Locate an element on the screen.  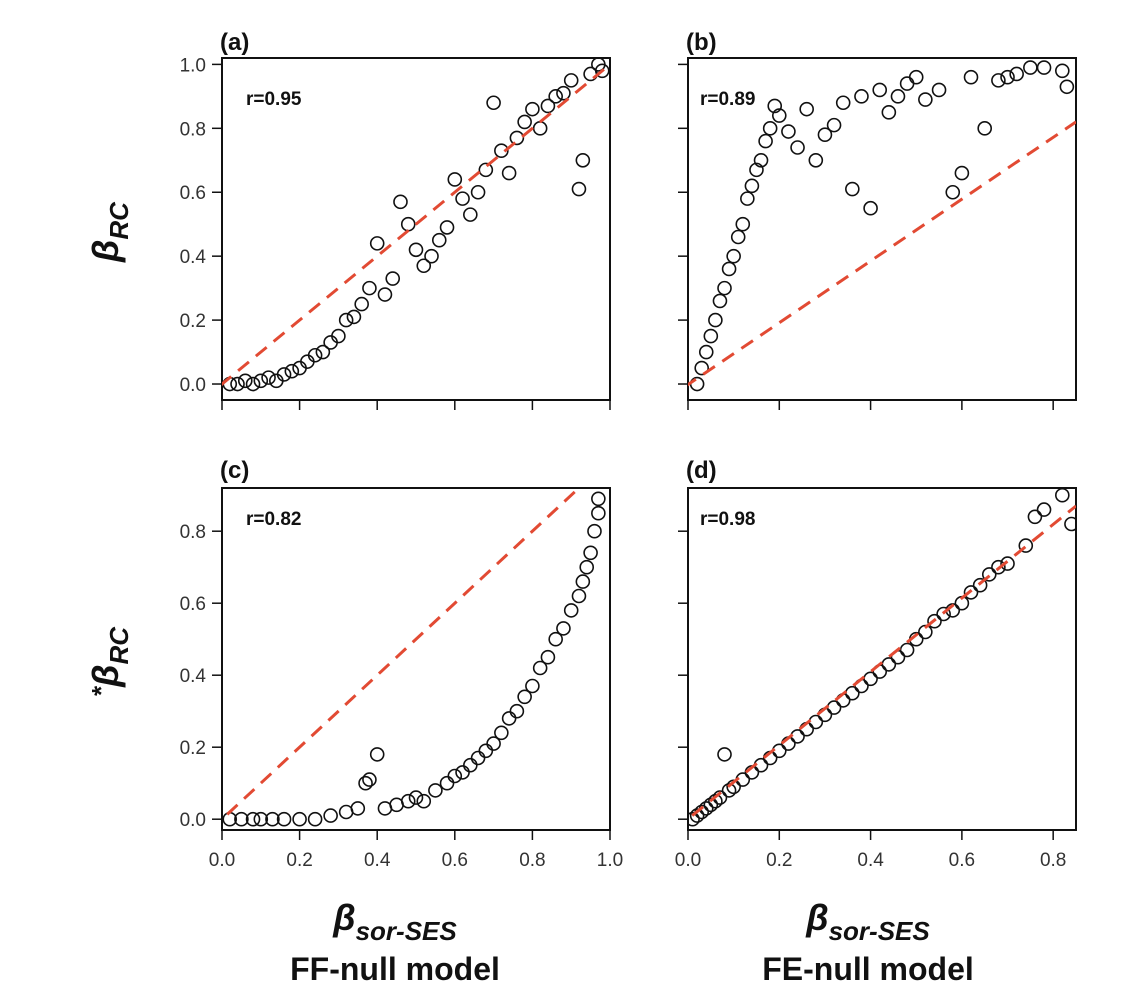
panel-c-ytick-label: 0.0 is located at coordinates (193, 820).